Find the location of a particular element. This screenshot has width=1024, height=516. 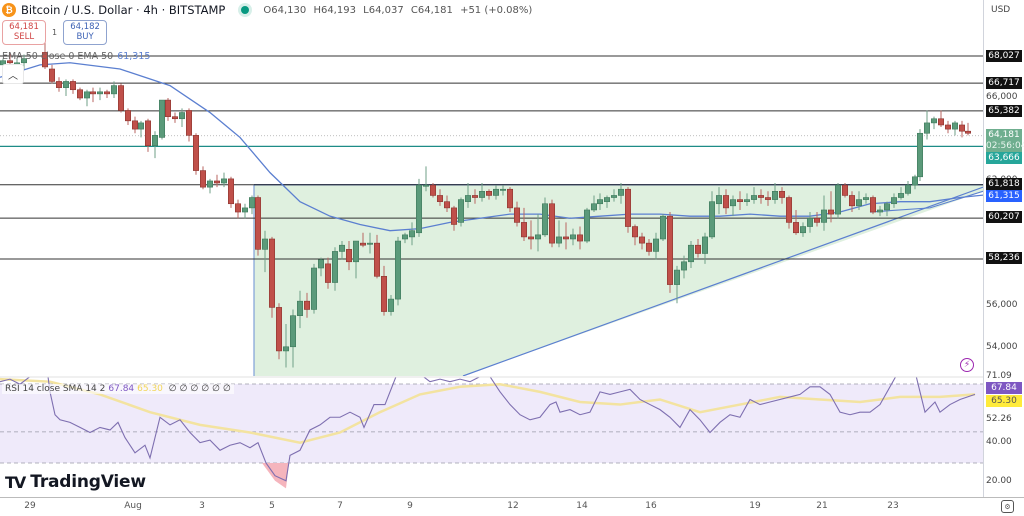

scale-label: 71.09 is located at coordinates (999, 376).